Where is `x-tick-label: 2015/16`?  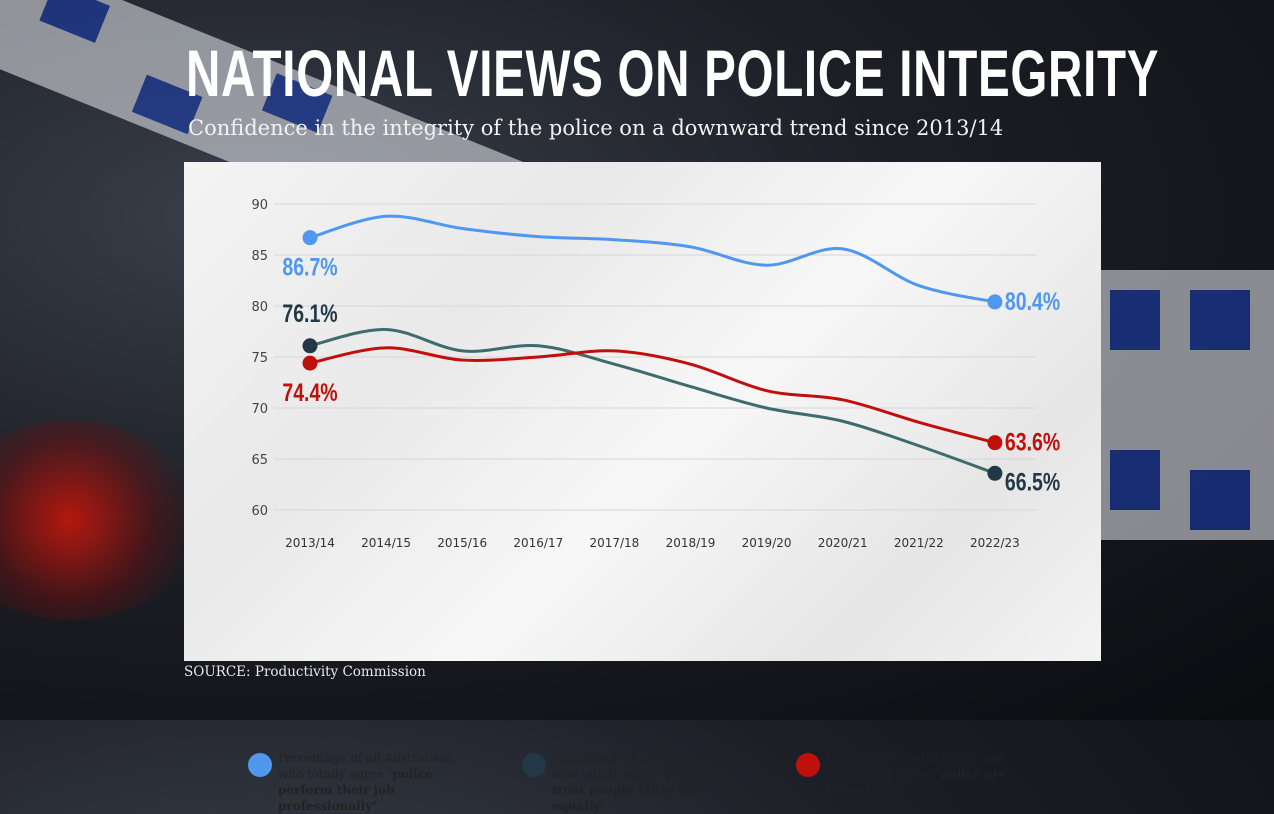 x-tick-label: 2015/16 is located at coordinates (462, 543).